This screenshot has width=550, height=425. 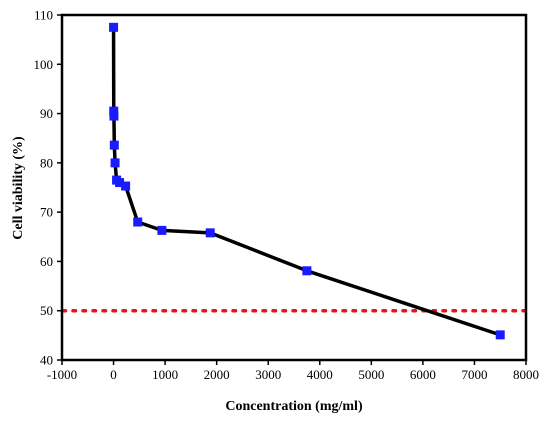 I want to click on y-tick-label: 100, so click(x=44, y=64).